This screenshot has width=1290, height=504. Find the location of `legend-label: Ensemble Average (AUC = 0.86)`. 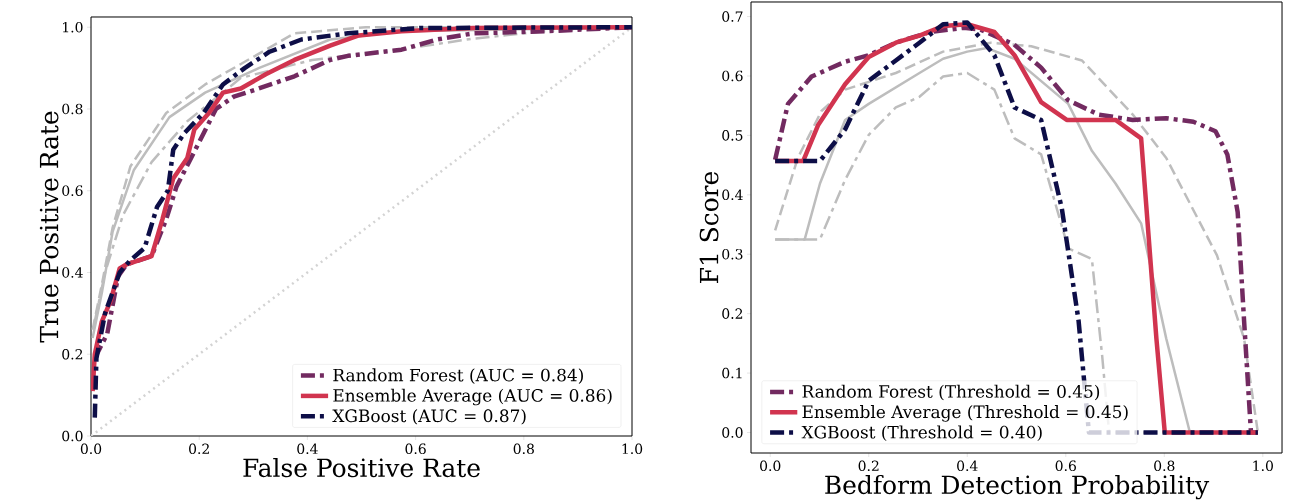

legend-label: Ensemble Average (AUC = 0.86) is located at coordinates (472, 397).